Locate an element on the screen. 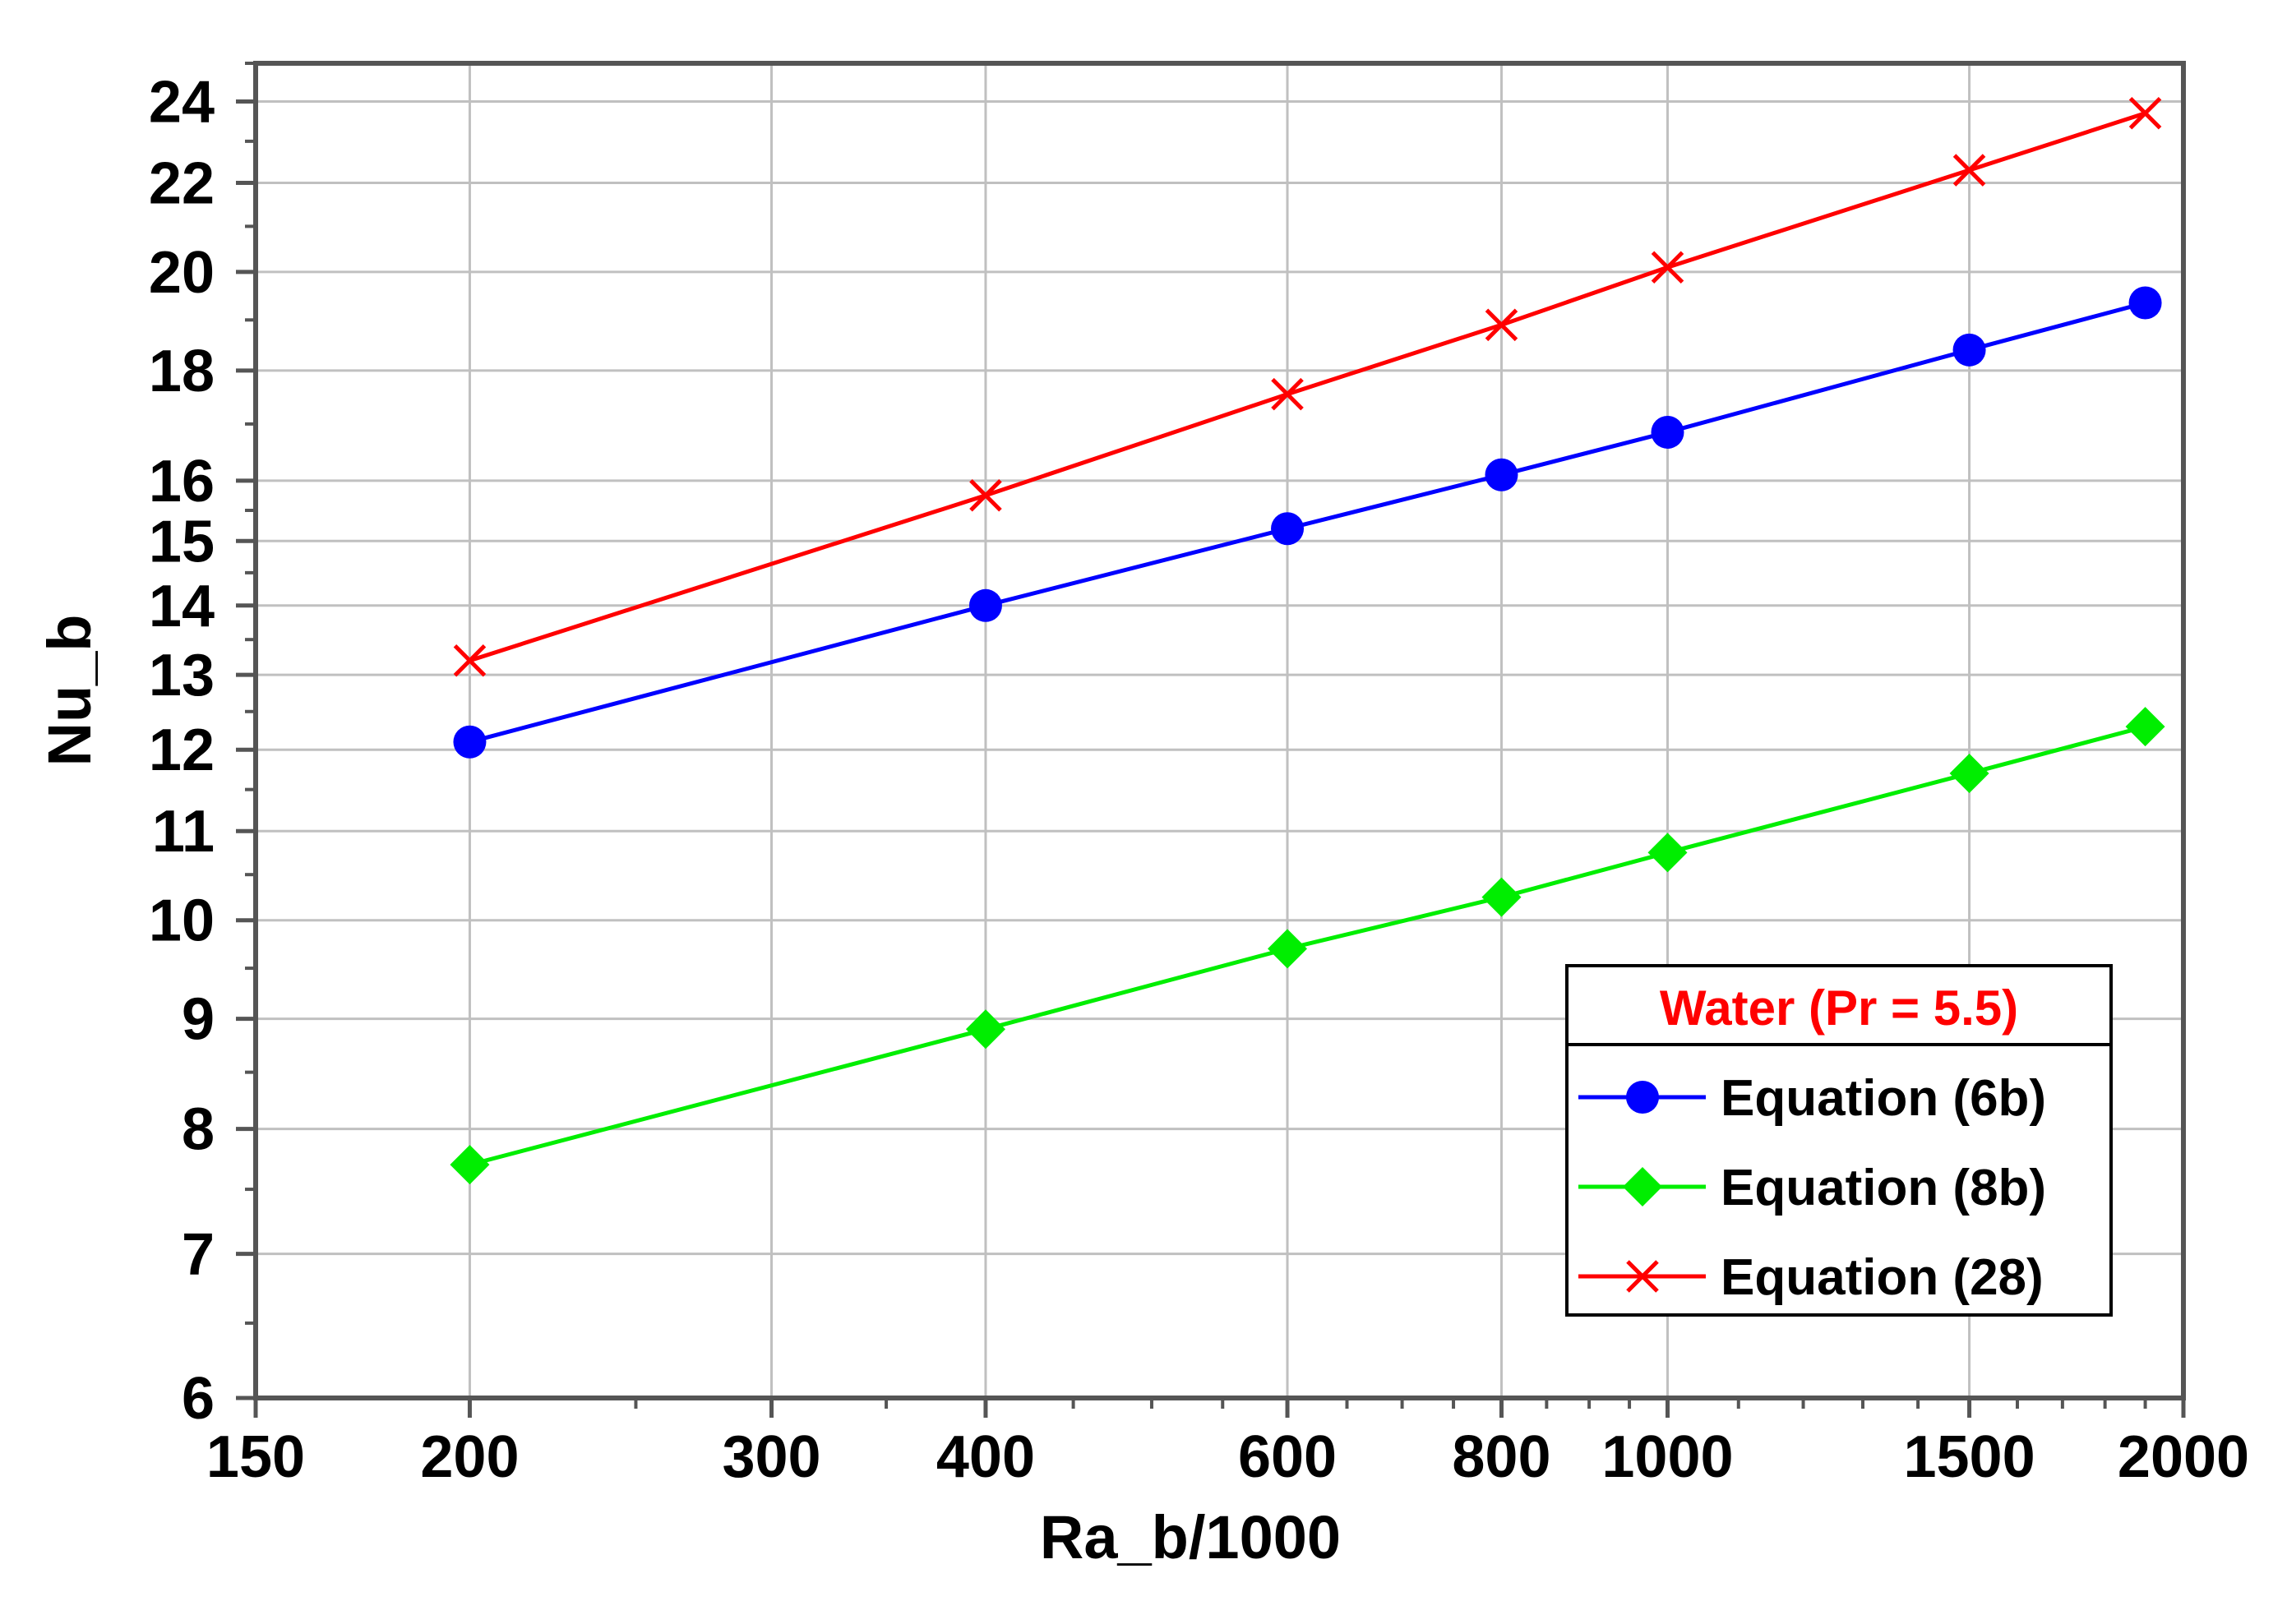 This screenshot has height=1624, width=2287. legend-entry-1: Equation (6b) is located at coordinates (1812, 1098).